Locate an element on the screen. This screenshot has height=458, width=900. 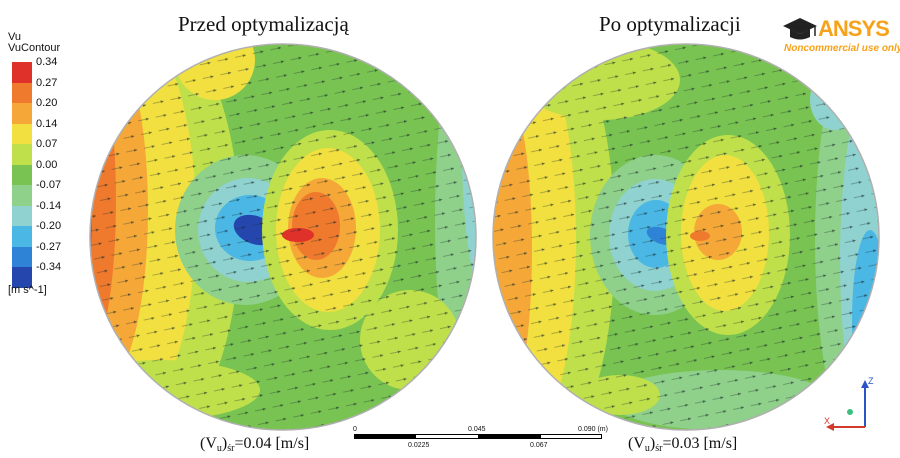
caption-mean-velocity-before: (Vu)śr=0.04 [m/s] is located at coordinates (254, 444).